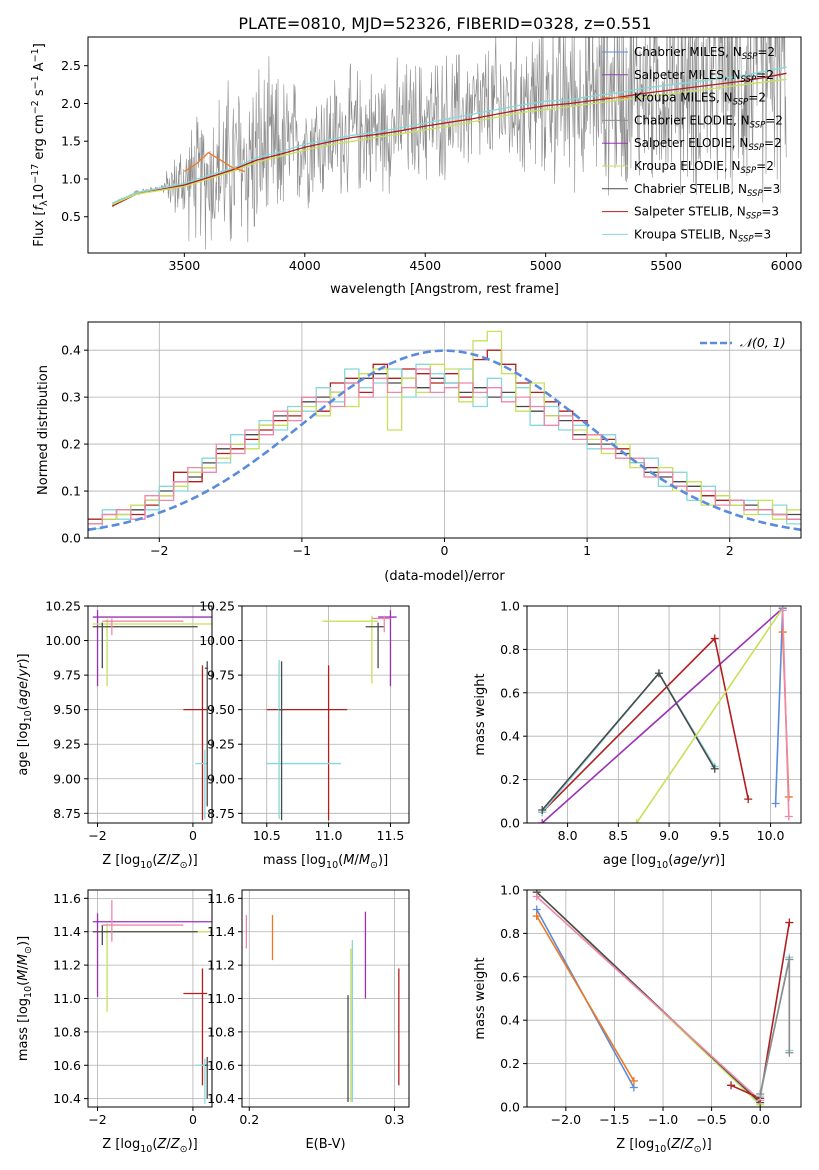 The height and width of the screenshot is (1170, 819). What do you see at coordinates (510, 823) in the screenshot?
I see `y-tick-label: 0.0` at bounding box center [510, 823].